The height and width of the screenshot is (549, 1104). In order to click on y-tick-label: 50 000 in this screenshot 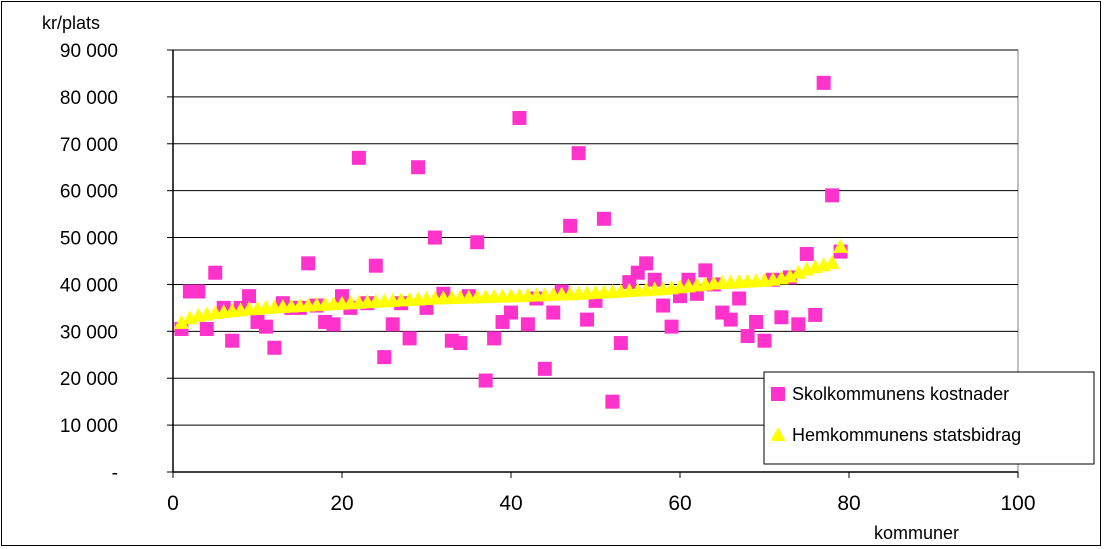, I will do `click(89, 239)`.